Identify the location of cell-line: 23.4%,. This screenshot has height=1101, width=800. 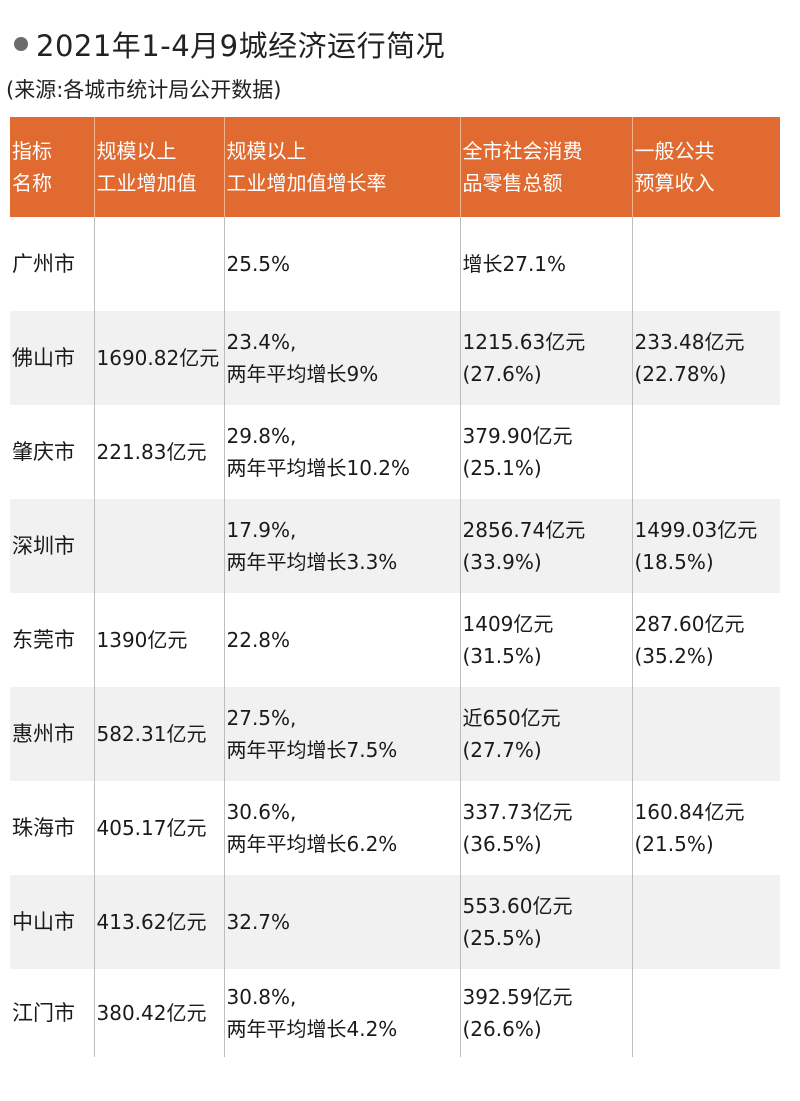
(261, 342).